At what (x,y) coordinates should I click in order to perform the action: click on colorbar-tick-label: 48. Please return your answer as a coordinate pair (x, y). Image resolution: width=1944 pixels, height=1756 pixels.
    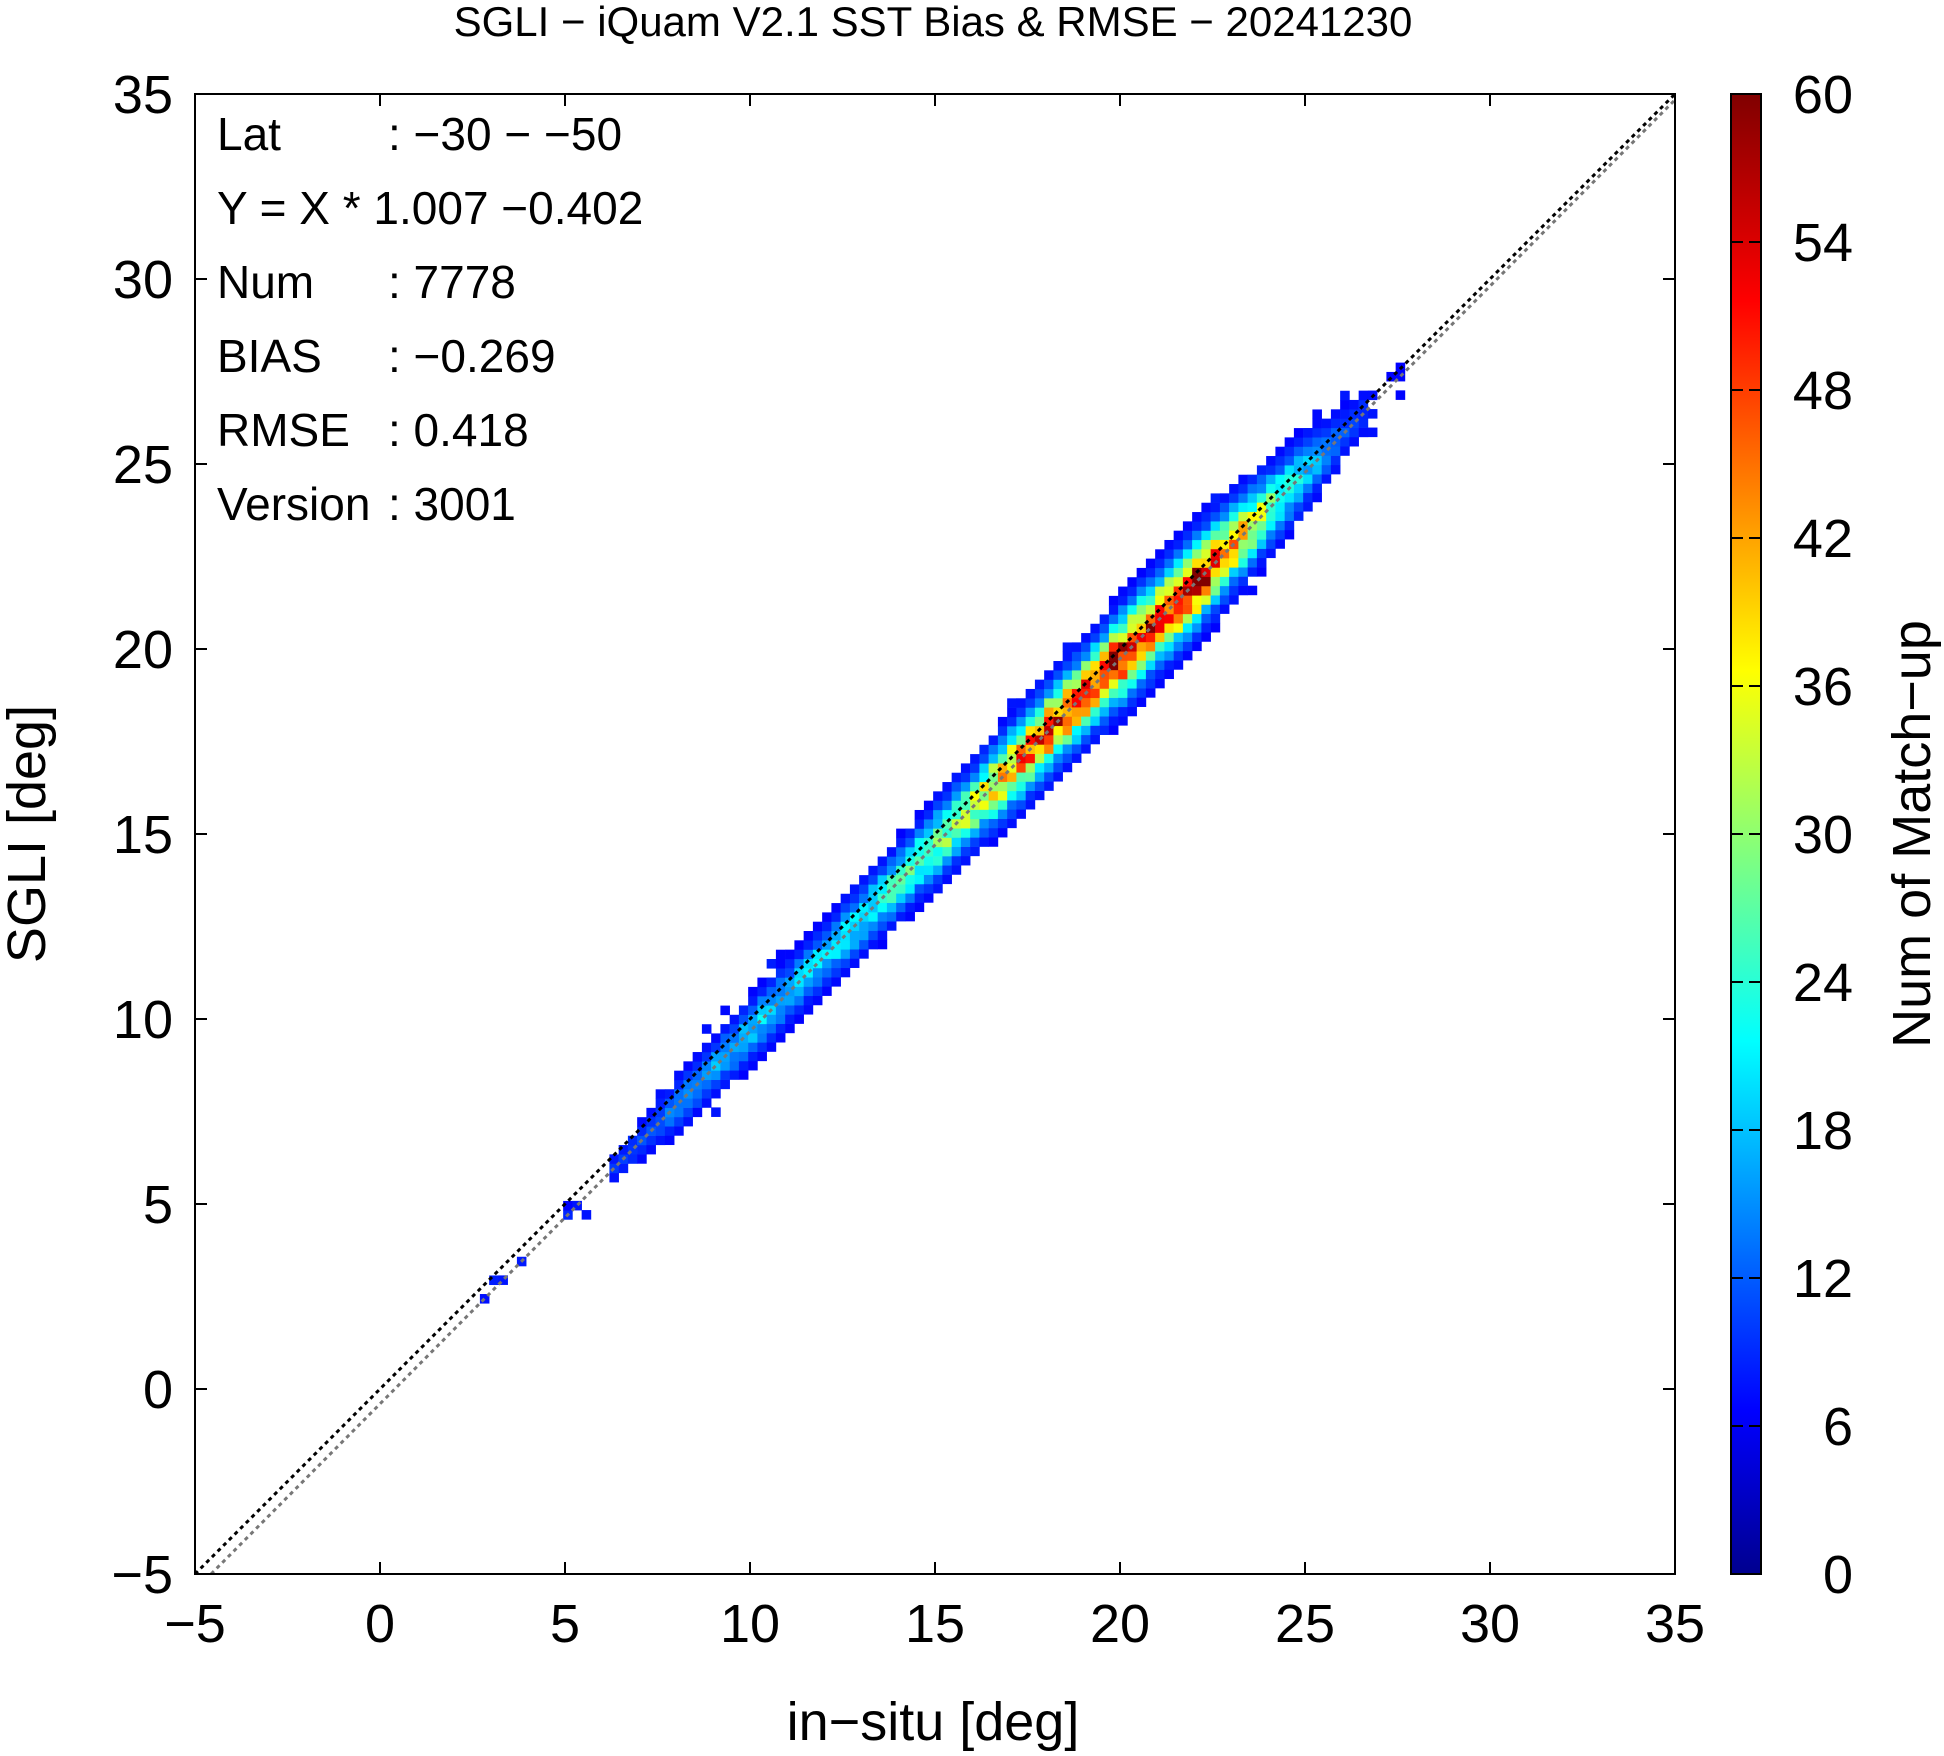
    Looking at the image, I should click on (1823, 391).